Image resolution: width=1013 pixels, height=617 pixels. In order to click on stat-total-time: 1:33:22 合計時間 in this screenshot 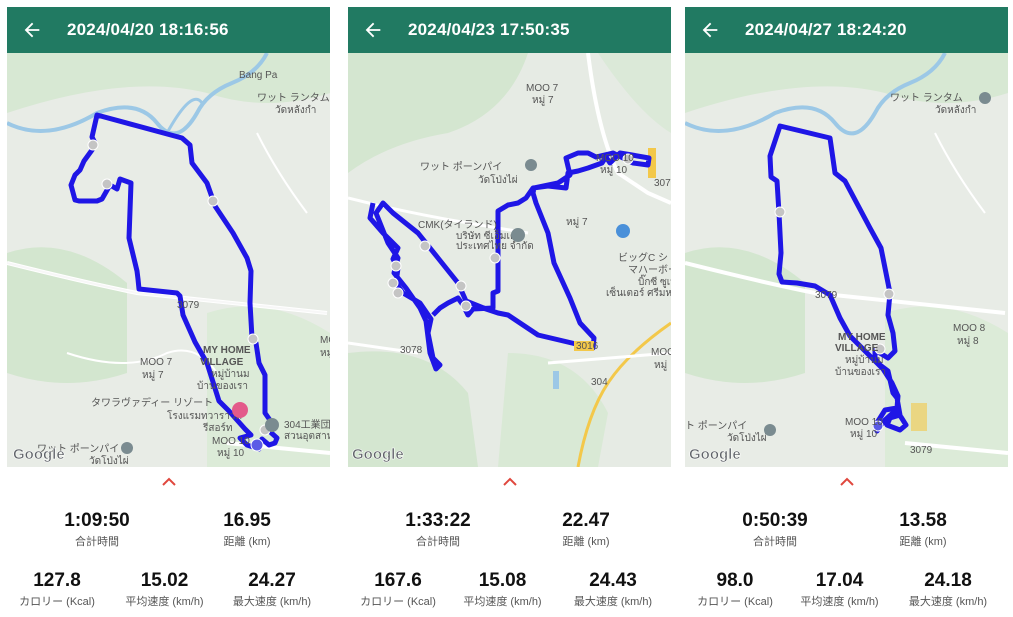, I will do `click(438, 529)`.